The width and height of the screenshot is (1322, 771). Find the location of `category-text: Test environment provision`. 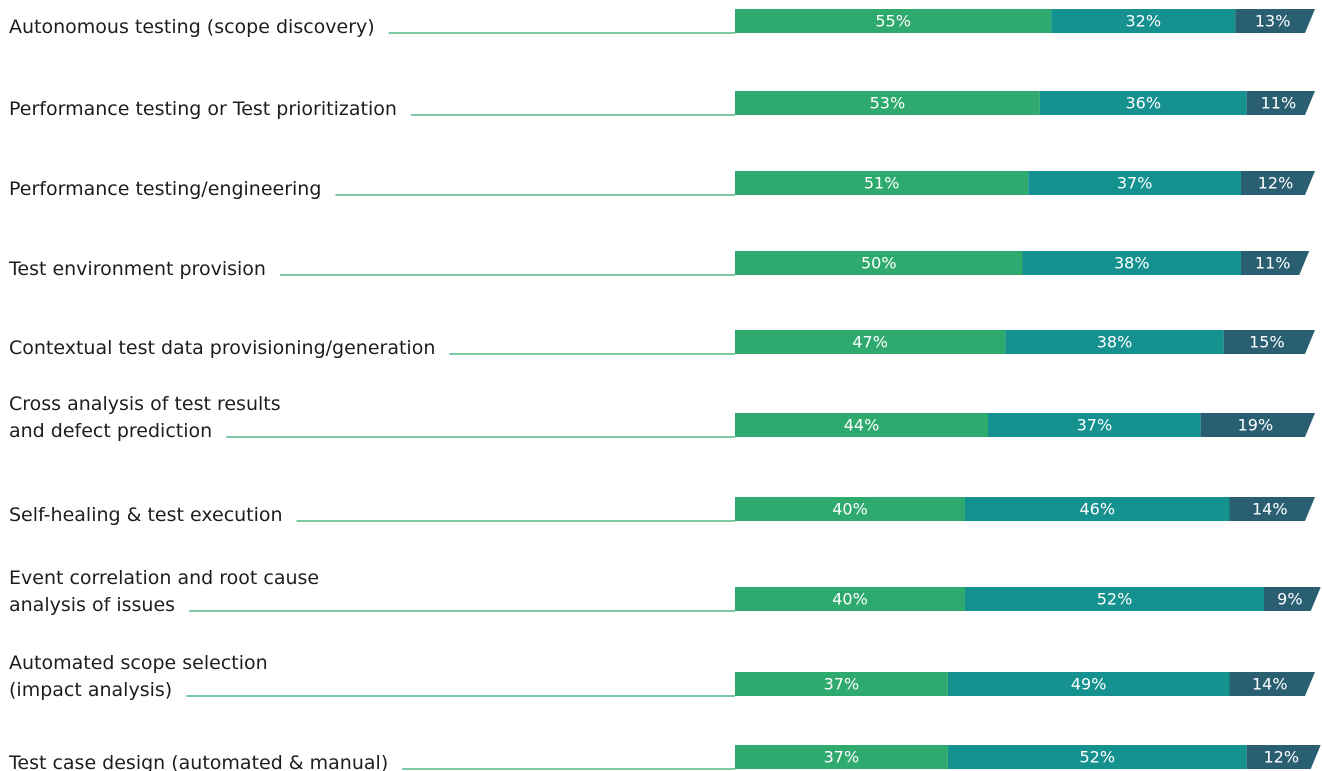

category-text: Test environment provision is located at coordinates (137, 269).